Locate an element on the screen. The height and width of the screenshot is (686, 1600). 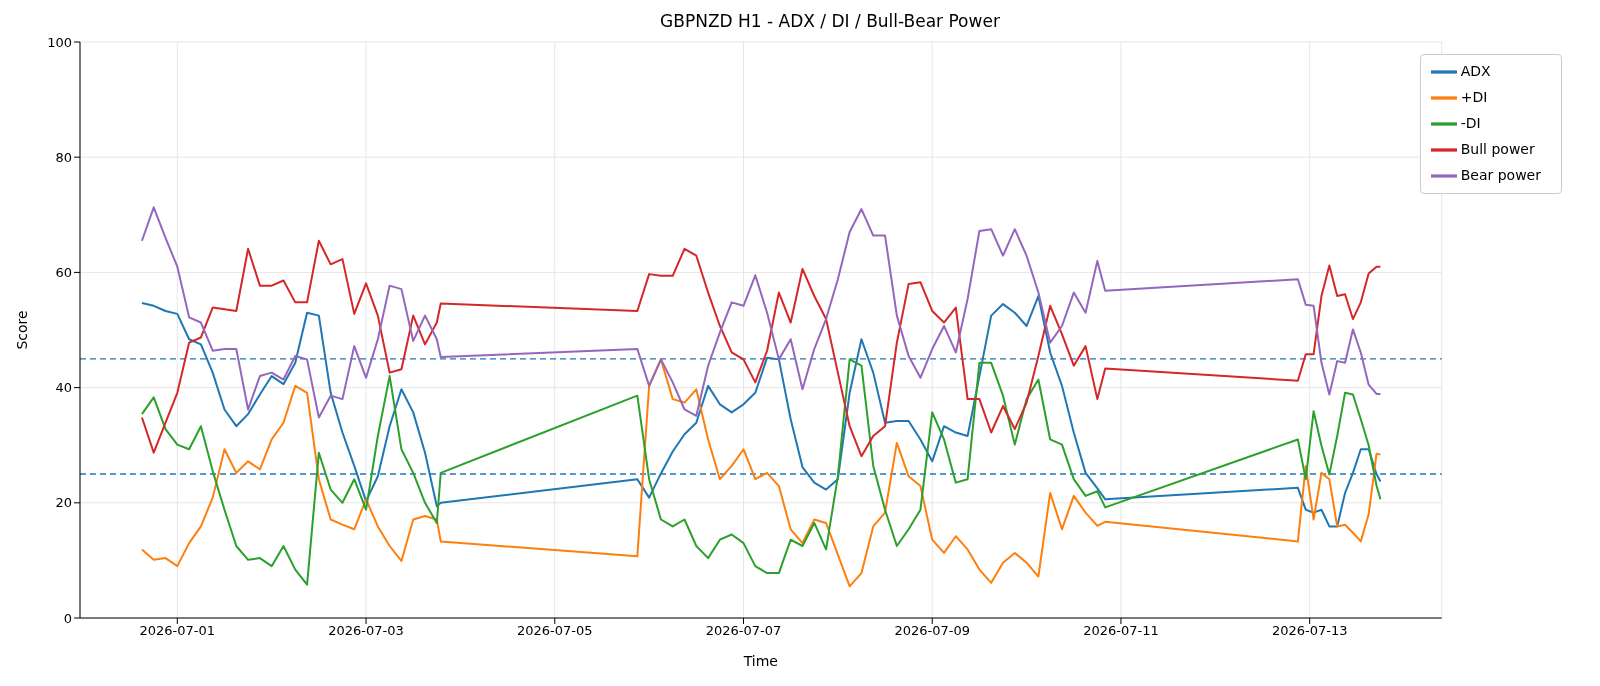
legend-label: -DI is located at coordinates (1470, 123).